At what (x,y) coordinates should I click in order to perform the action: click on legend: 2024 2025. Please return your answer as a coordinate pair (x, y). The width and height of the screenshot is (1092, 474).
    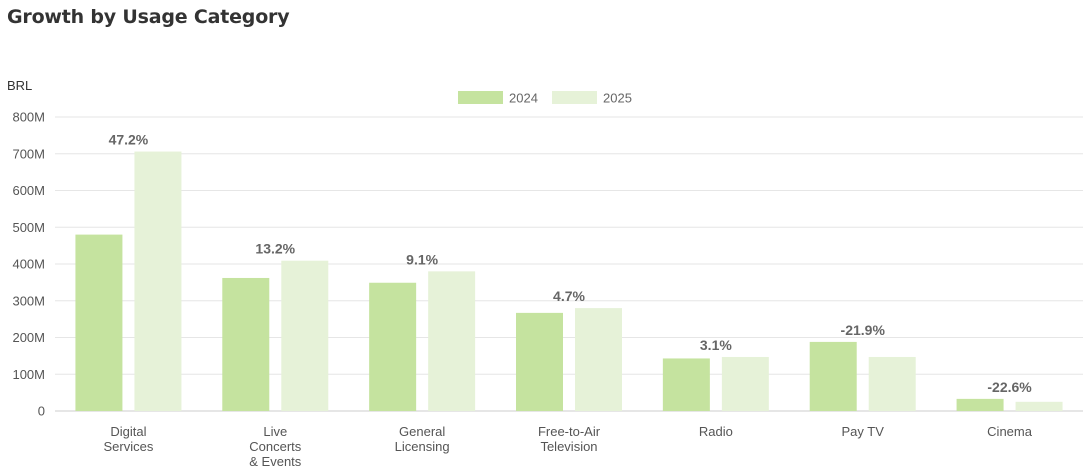
    Looking at the image, I should click on (545, 98).